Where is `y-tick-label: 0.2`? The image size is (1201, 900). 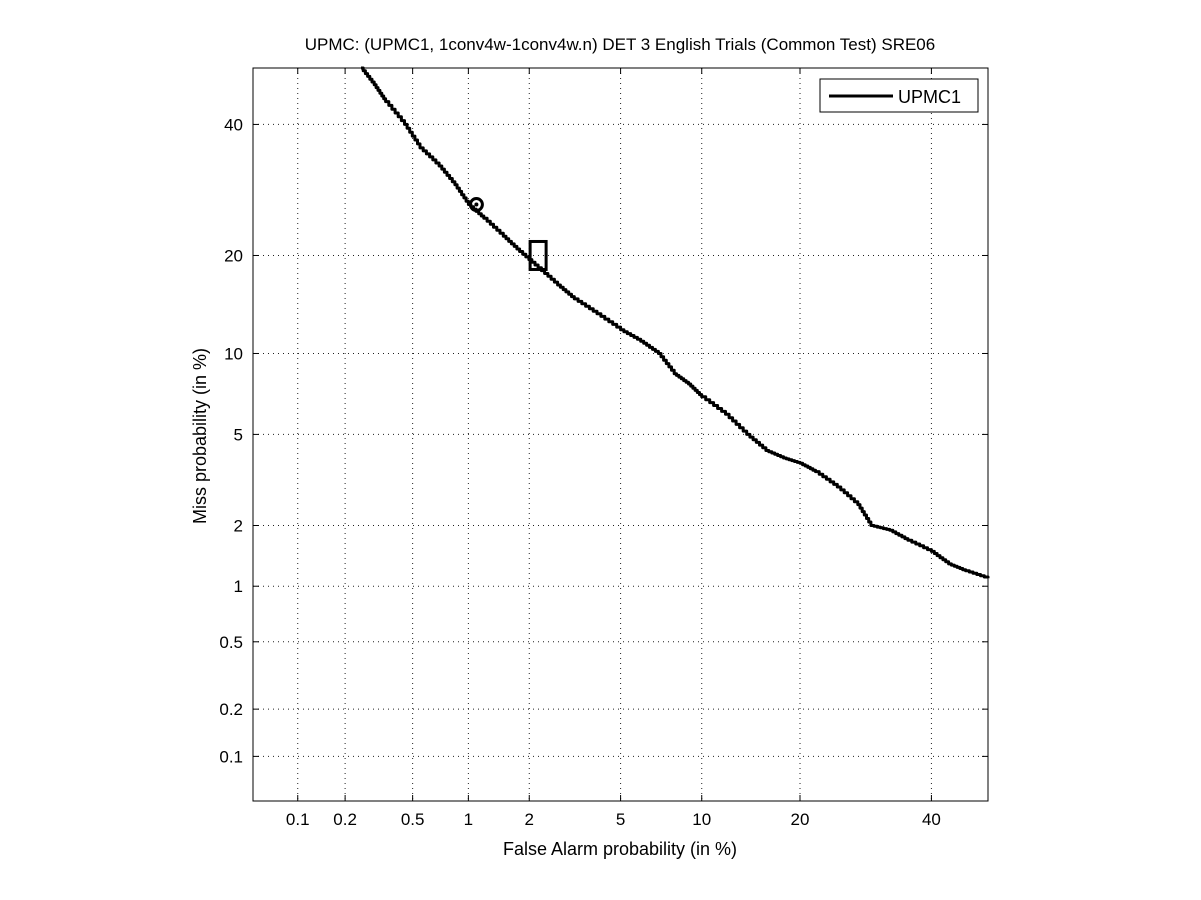 y-tick-label: 0.2 is located at coordinates (231, 709).